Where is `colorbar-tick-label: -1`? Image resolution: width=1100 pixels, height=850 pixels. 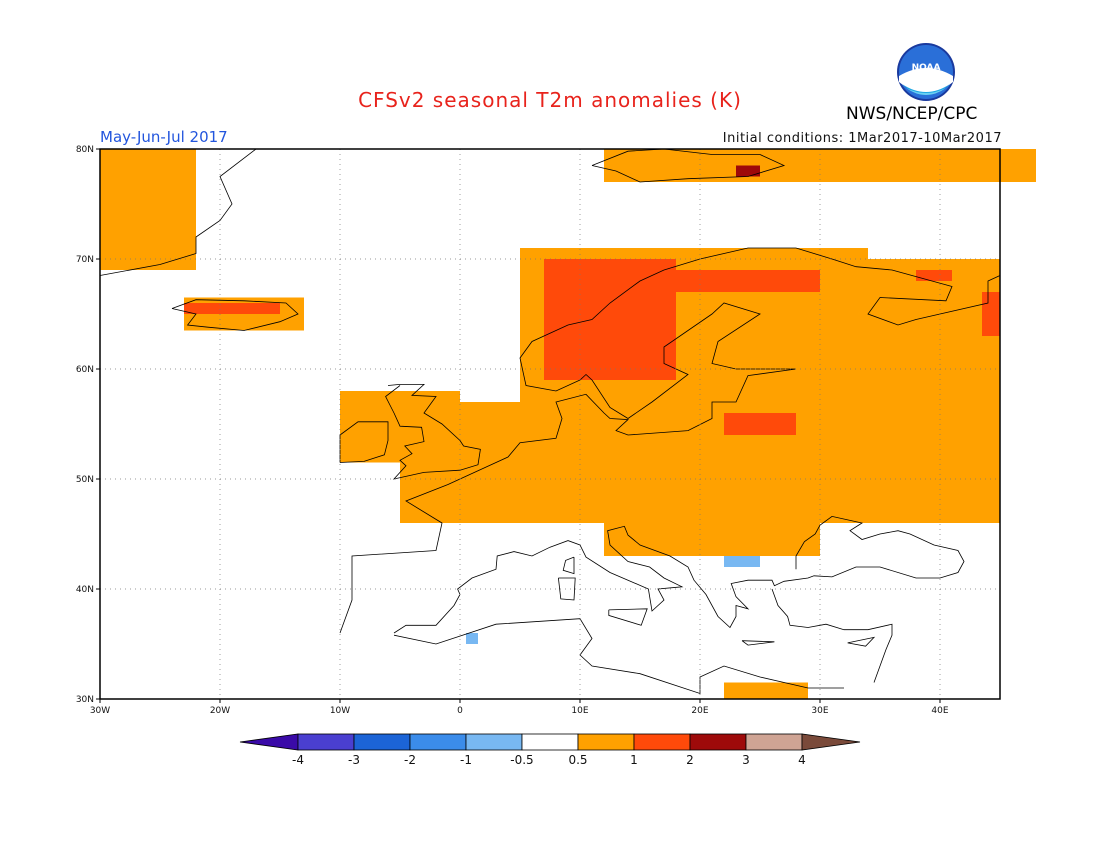 colorbar-tick-label: -1 is located at coordinates (466, 760).